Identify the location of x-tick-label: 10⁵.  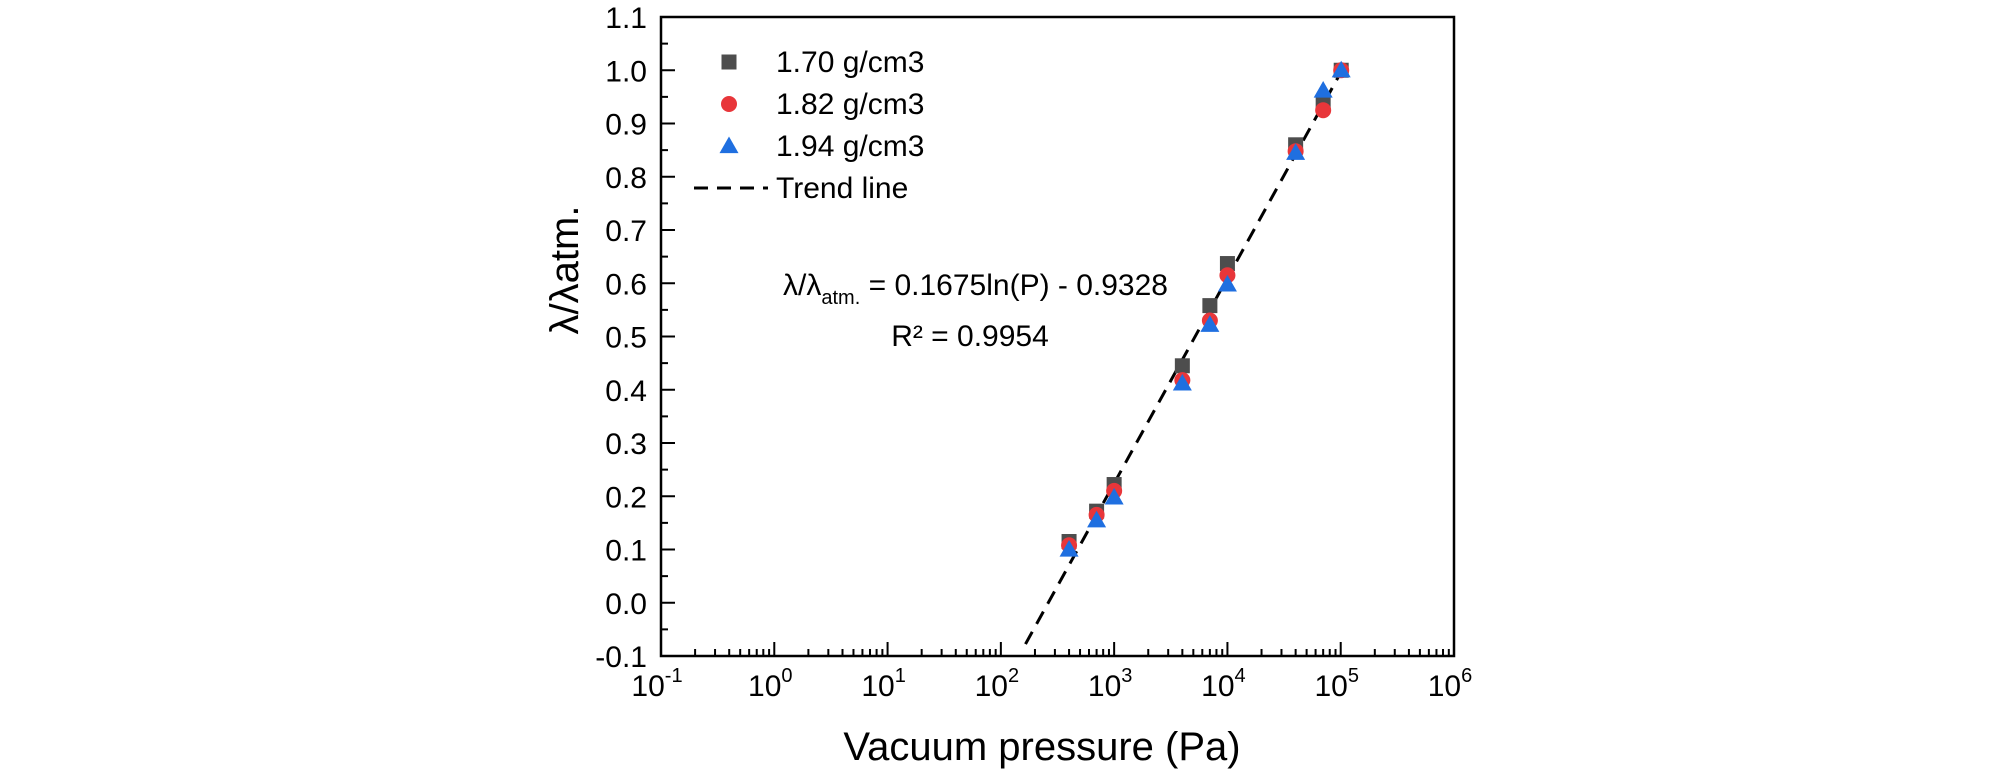
(1336, 684).